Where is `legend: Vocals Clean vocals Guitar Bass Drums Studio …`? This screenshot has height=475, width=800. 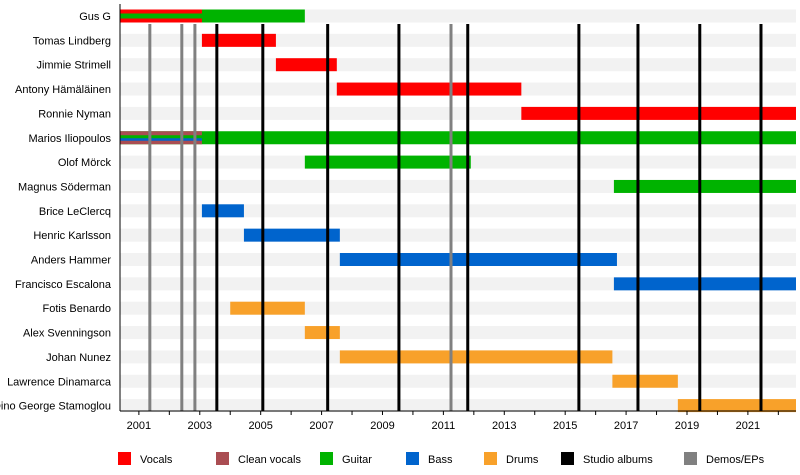
legend: Vocals Clean vocals Guitar Bass Drums Studio … is located at coordinates (441, 459).